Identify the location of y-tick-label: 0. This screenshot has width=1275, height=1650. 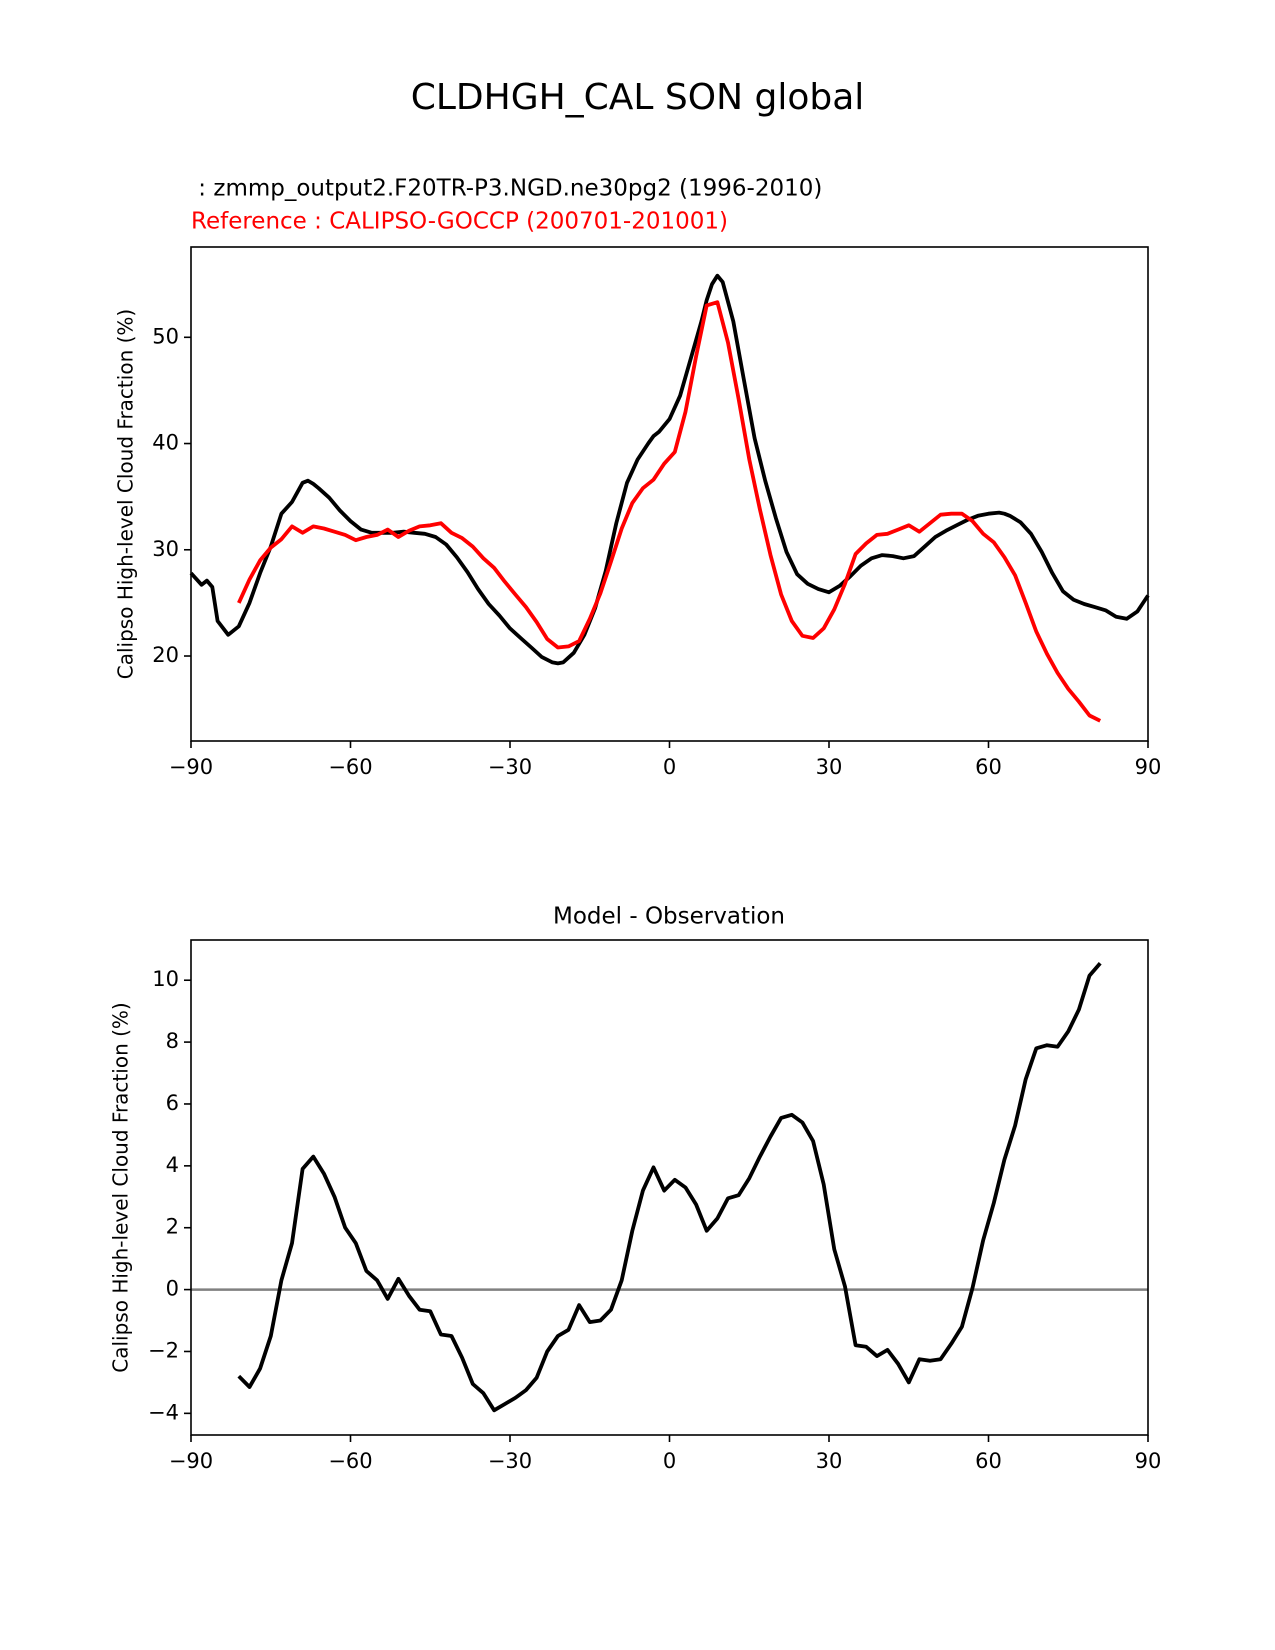
(172, 1289).